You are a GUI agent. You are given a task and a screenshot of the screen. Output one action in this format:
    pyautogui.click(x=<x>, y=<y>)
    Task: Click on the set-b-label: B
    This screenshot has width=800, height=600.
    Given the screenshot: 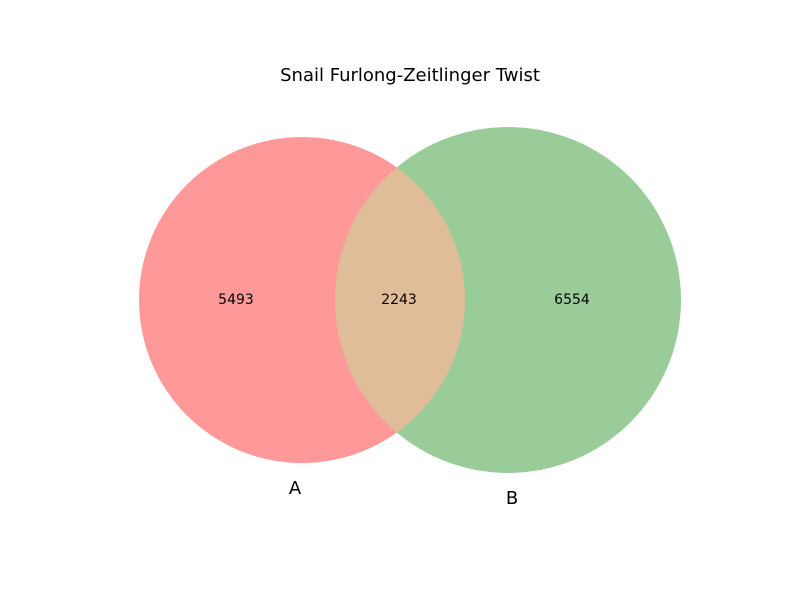 What is the action you would take?
    pyautogui.click(x=512, y=498)
    